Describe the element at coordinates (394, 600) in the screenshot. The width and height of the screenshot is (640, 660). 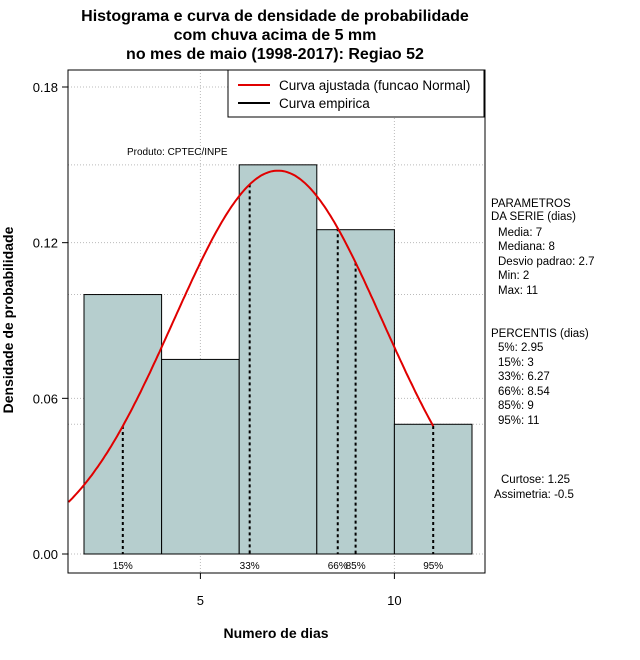
I see `x-tick-label: 10` at that location.